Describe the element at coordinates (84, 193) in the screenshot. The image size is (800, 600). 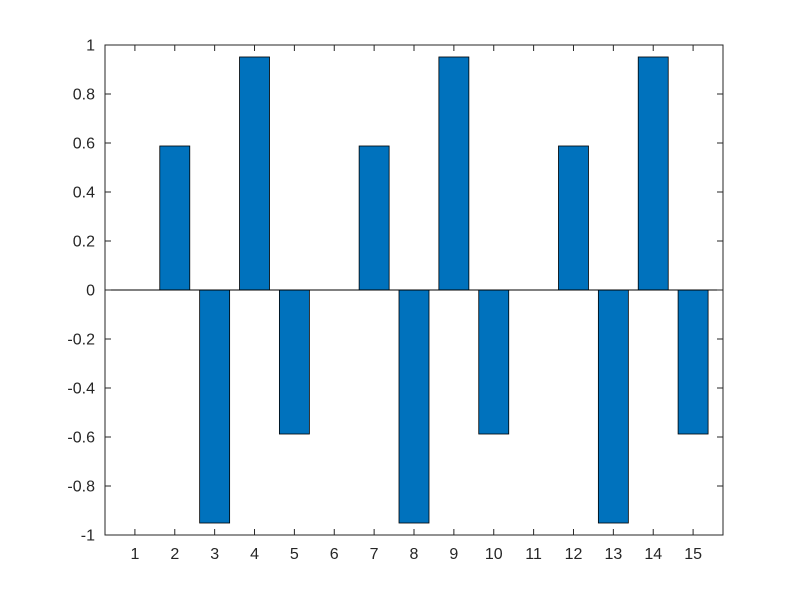
I see `y-tick-label: 0.4` at that location.